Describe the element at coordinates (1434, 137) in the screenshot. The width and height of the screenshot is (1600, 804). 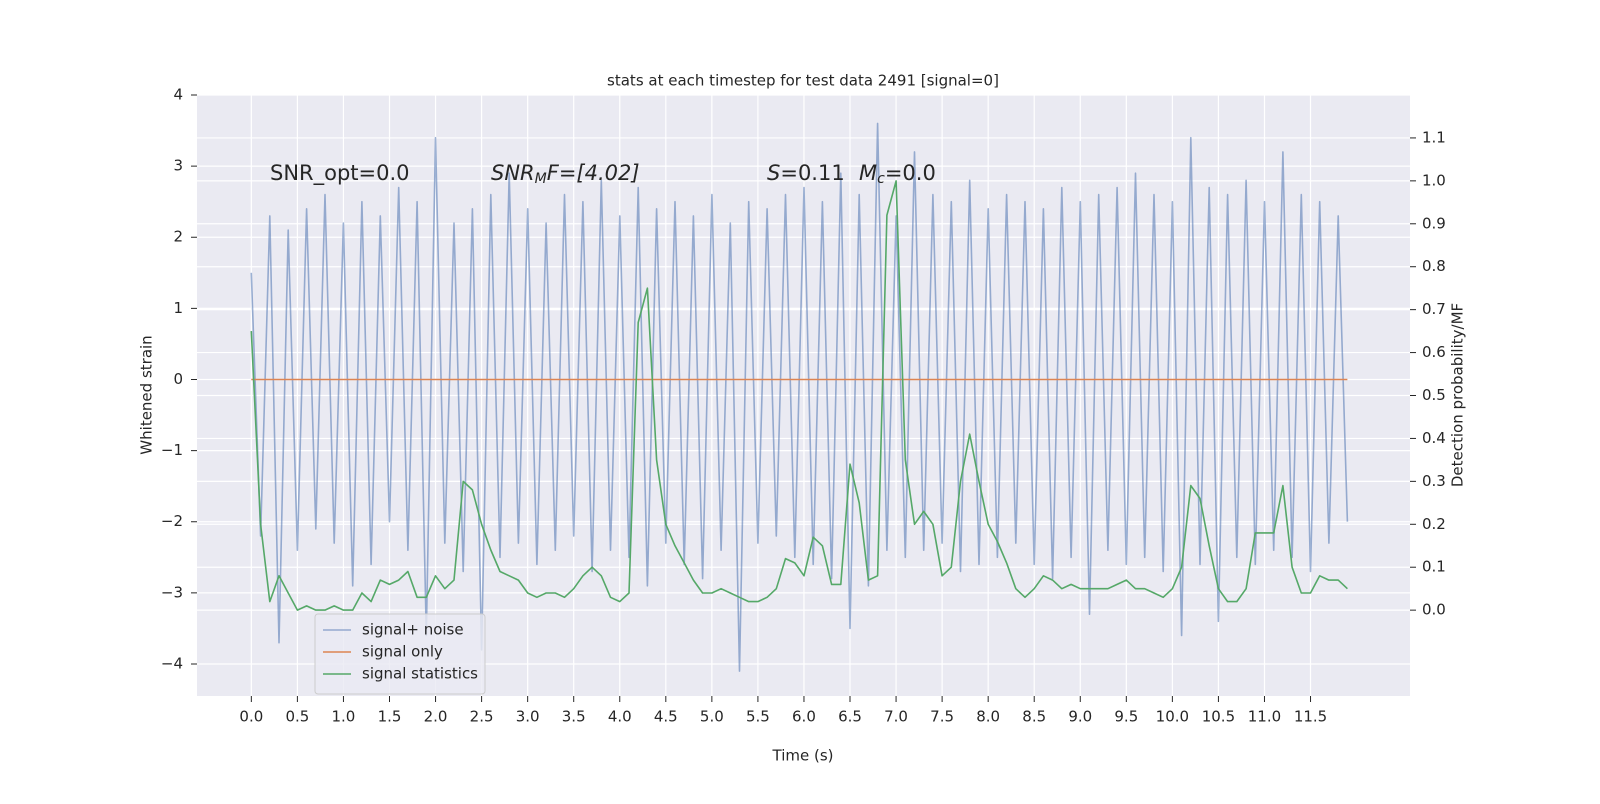
I see `y2-tick-label: 1.1` at that location.